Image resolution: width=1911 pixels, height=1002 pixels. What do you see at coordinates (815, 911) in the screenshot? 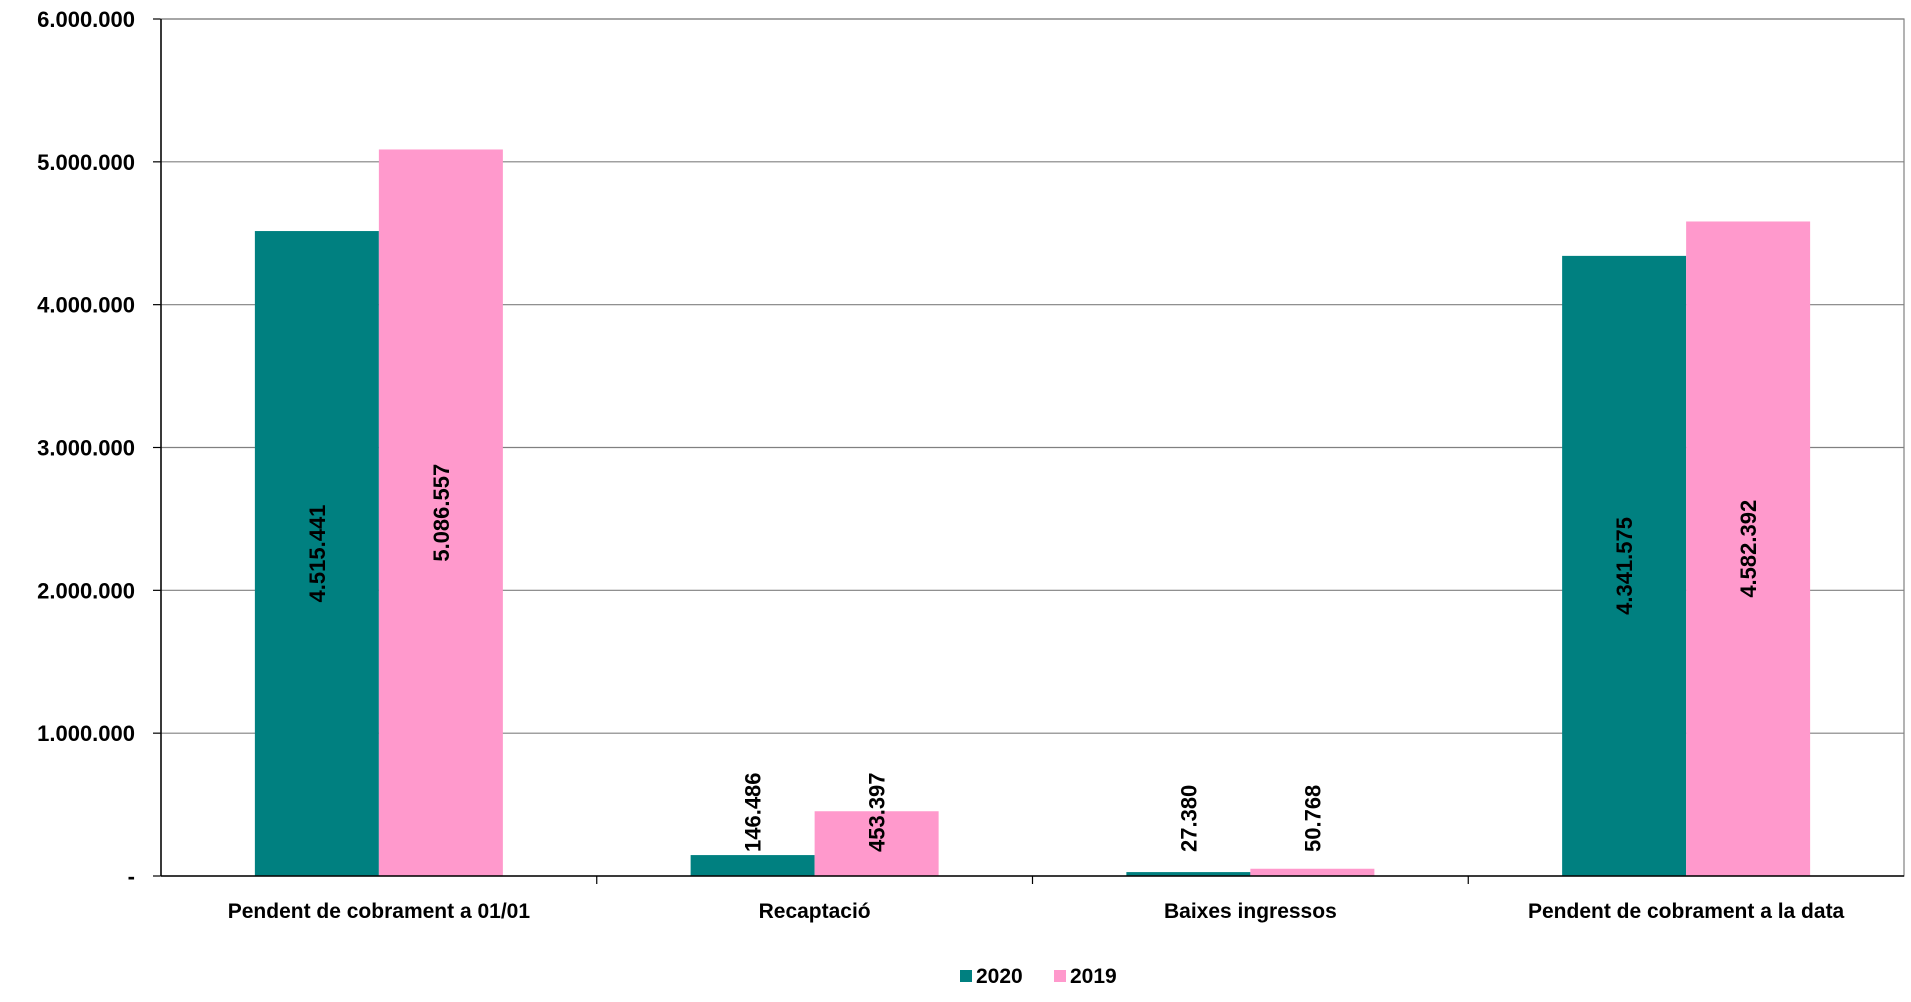
I see `x-tick-label: Recaptació` at bounding box center [815, 911].